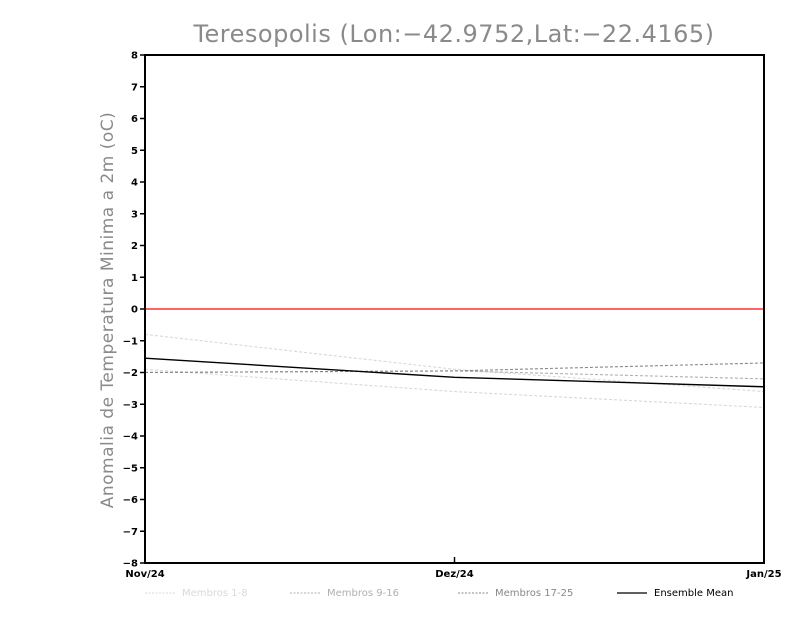 The height and width of the screenshot is (618, 800). Describe the element at coordinates (134, 151) in the screenshot. I see `y-tick-label: 5` at that location.